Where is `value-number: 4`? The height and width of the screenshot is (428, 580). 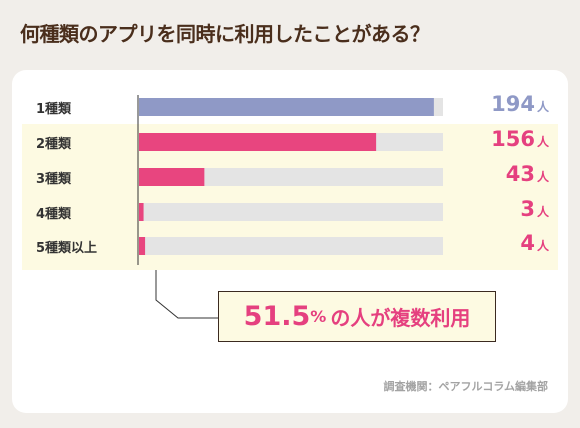 value-number: 4 is located at coordinates (527, 243).